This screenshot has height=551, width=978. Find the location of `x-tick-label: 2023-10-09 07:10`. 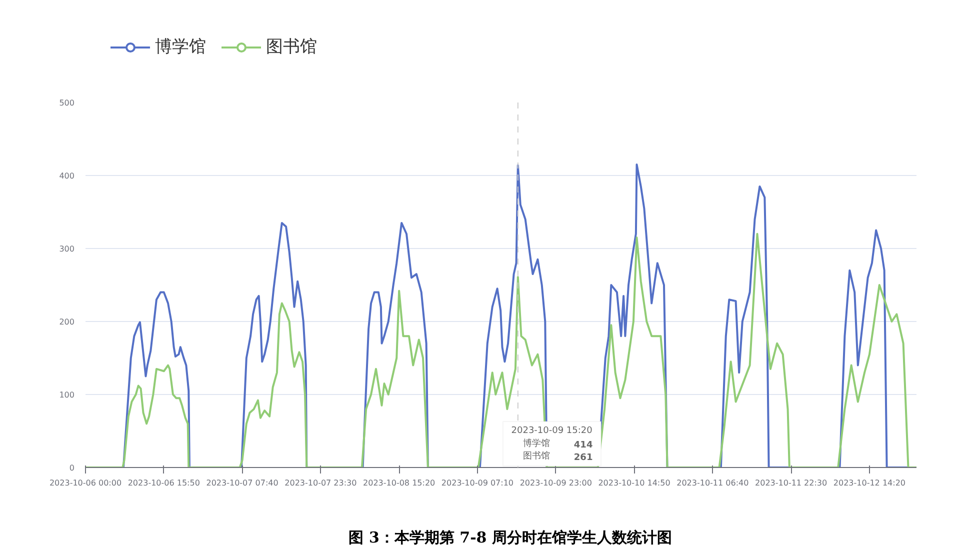

x-tick-label: 2023-10-09 07:10 is located at coordinates (477, 483).